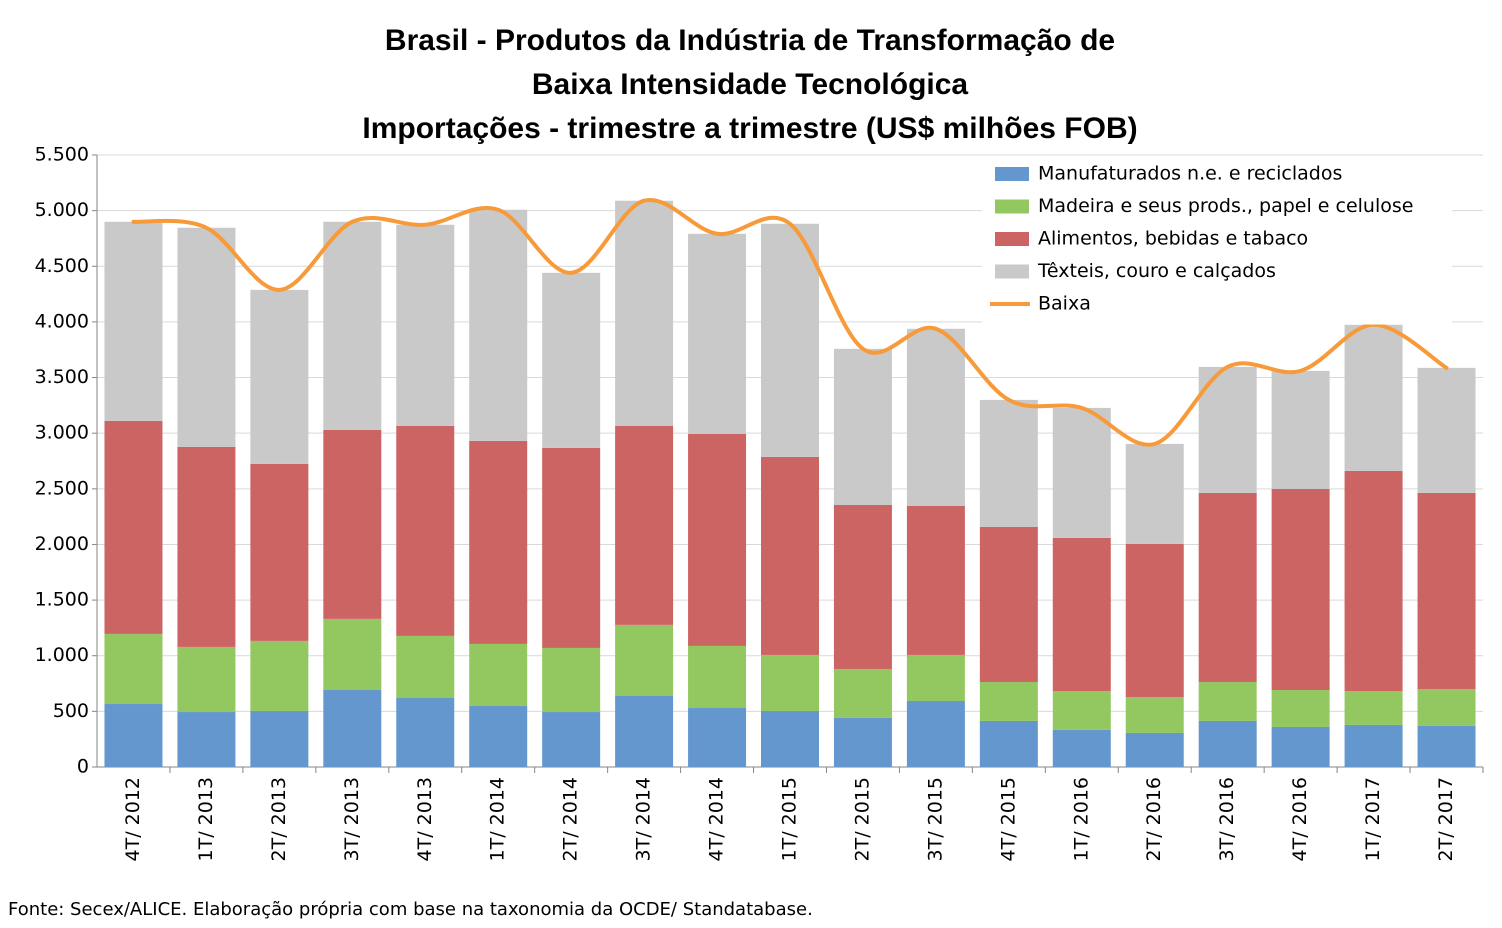 The image size is (1502, 928). What do you see at coordinates (790, 819) in the screenshot?
I see `x-tick-label: 1T/ 2015` at bounding box center [790, 819].